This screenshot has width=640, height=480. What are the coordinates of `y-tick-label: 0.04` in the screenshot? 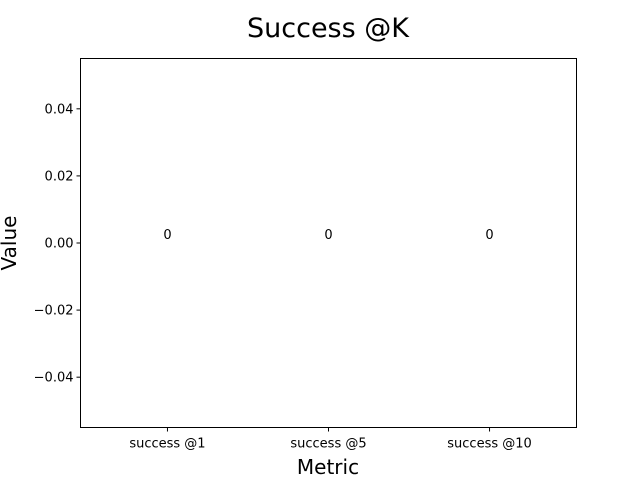 It's located at (59, 109).